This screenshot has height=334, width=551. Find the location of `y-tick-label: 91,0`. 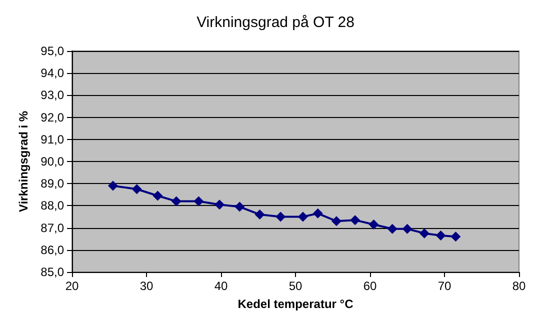

y-tick-label: 91,0 is located at coordinates (52, 139).